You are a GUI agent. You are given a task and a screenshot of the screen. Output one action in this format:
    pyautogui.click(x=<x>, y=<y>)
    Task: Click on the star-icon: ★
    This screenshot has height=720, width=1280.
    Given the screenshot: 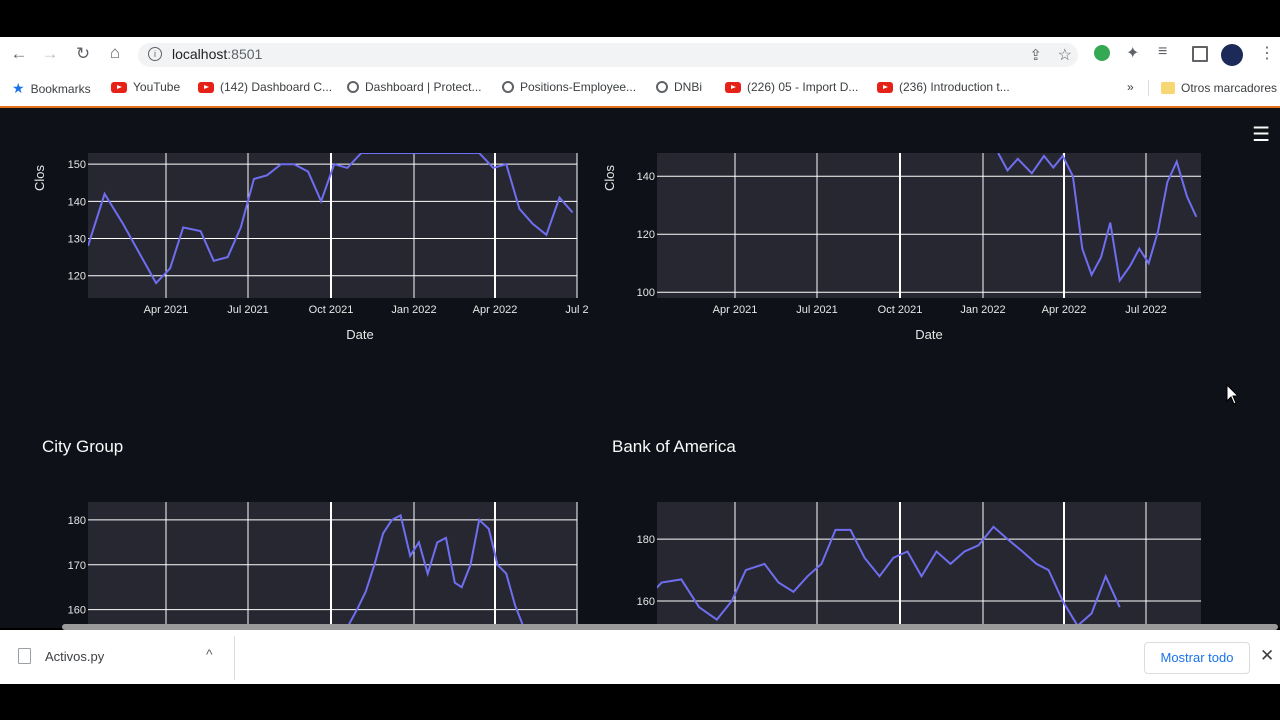 What is the action you would take?
    pyautogui.click(x=18, y=88)
    